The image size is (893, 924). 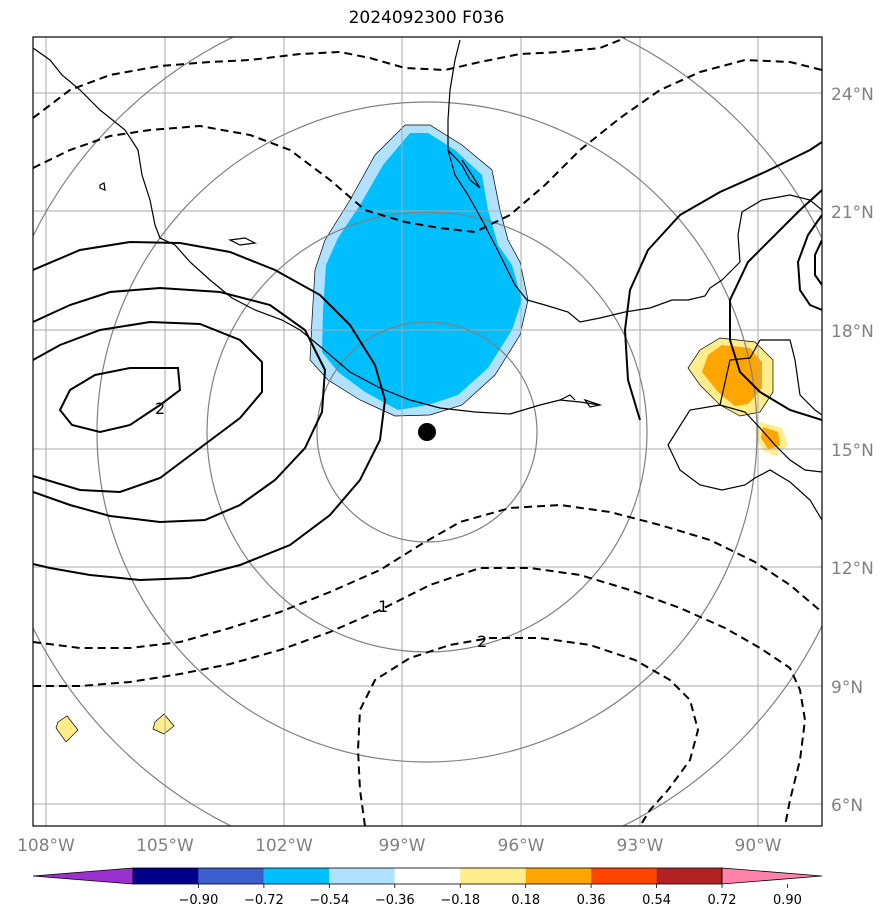 I want to click on lon-label: 108°W, so click(x=46, y=846).